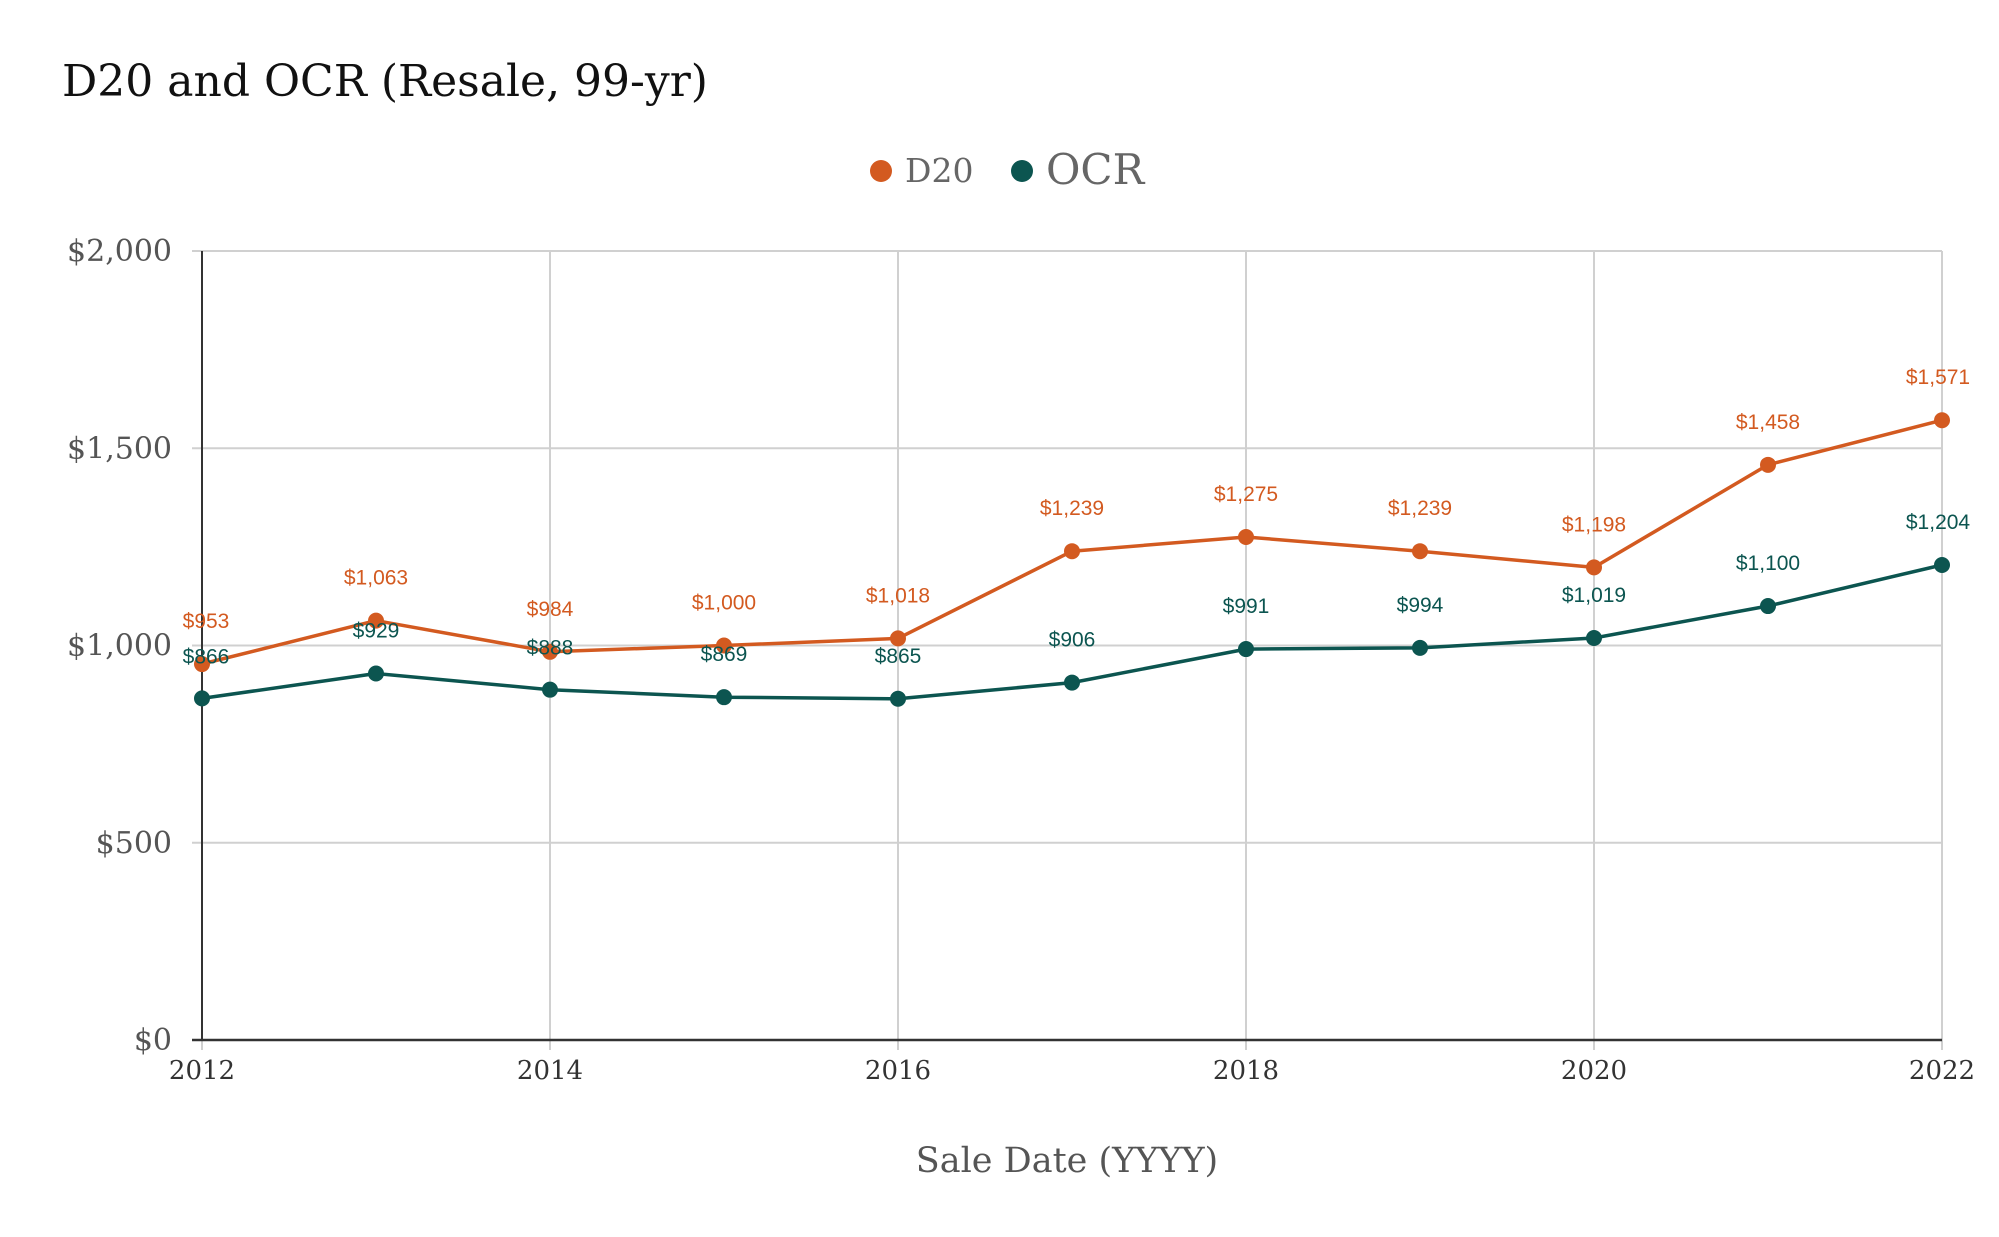 The height and width of the screenshot is (1237, 1999). I want to click on y-tick-label: $1,500, so click(119, 448).